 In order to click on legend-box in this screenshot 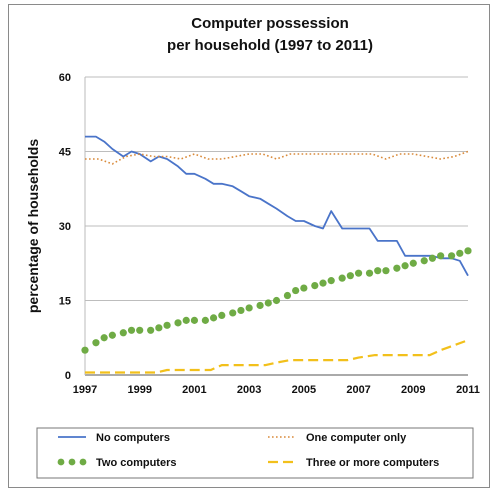, I will do `click(255, 453)`.